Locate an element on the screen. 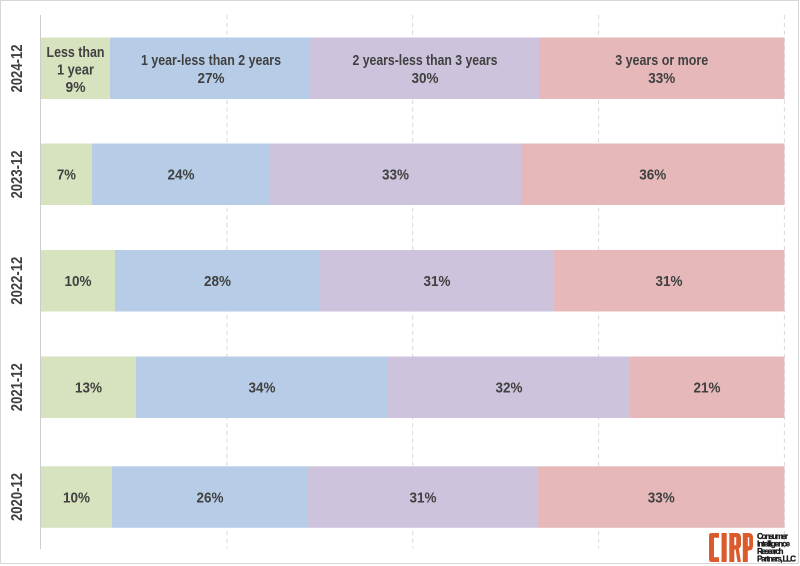 The width and height of the screenshot is (800, 566). svg-text: 1 year is located at coordinates (75, 70).